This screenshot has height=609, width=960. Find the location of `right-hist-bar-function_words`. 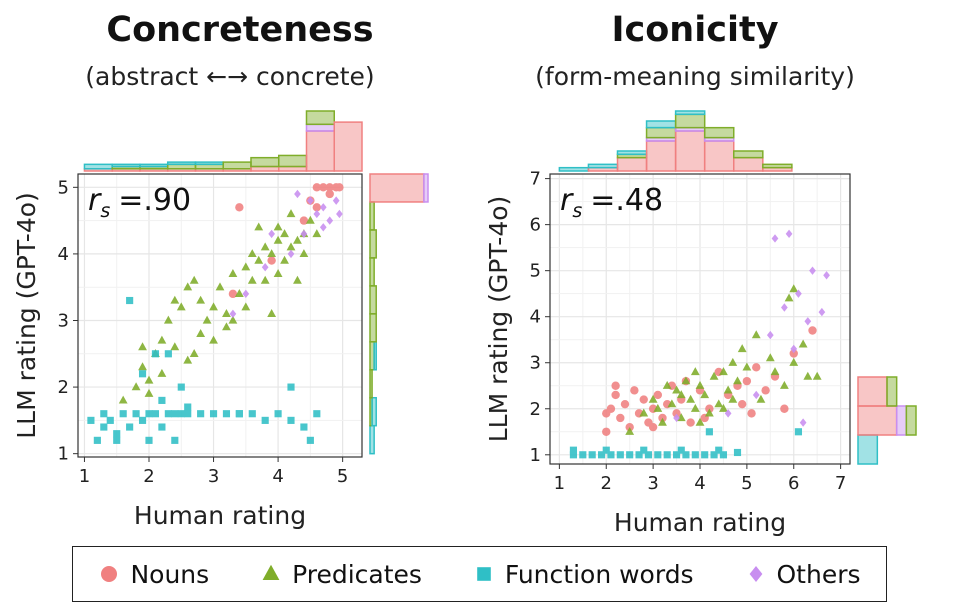

right-hist-bar-function_words is located at coordinates (868, 449).